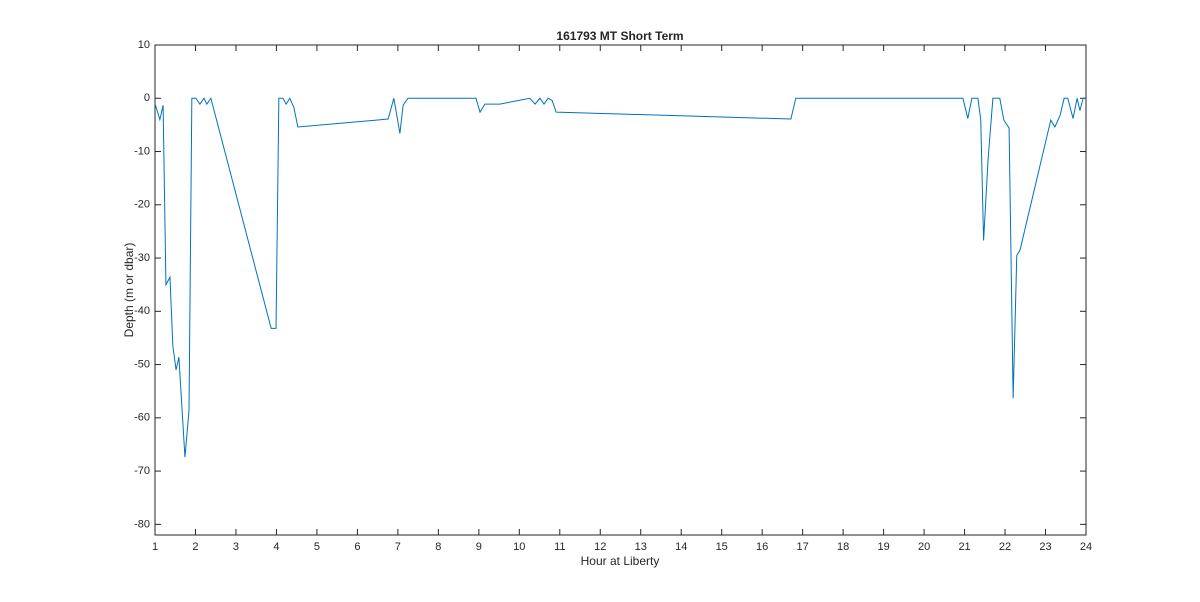  I want to click on x-tick-label: 22, so click(1005, 547).